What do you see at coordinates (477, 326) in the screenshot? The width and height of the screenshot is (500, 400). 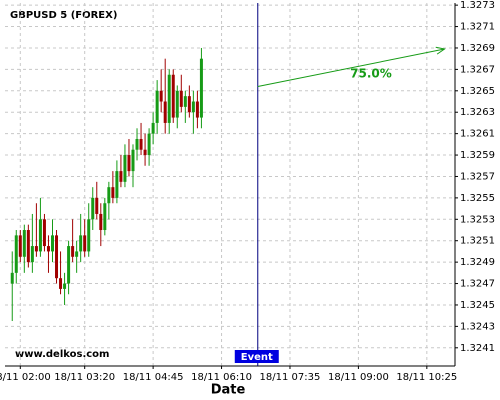 I see `y-tick-label: 1.3243` at bounding box center [477, 326].